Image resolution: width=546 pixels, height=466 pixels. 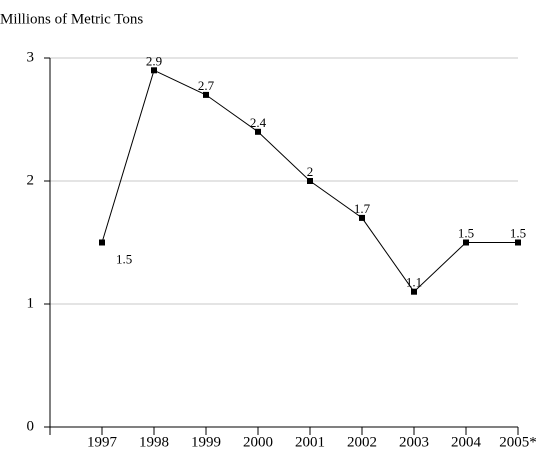 I want to click on x-tick-label: 2002, so click(x=362, y=442).